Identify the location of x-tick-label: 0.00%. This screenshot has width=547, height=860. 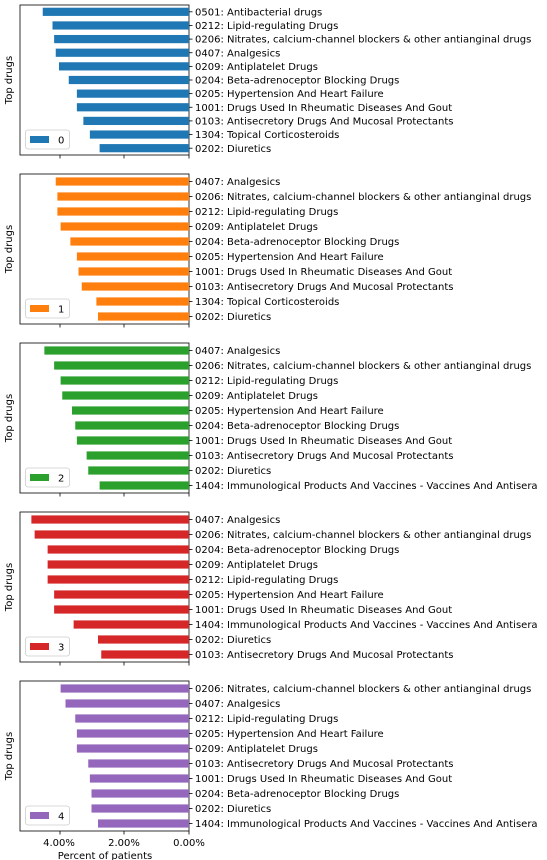
(189, 843).